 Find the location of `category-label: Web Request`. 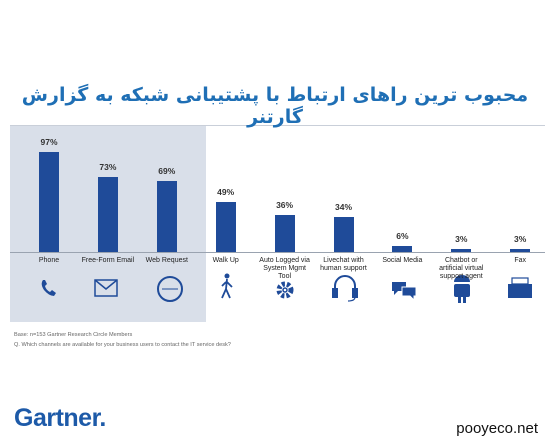

category-label: Web Request is located at coordinates (166, 260).